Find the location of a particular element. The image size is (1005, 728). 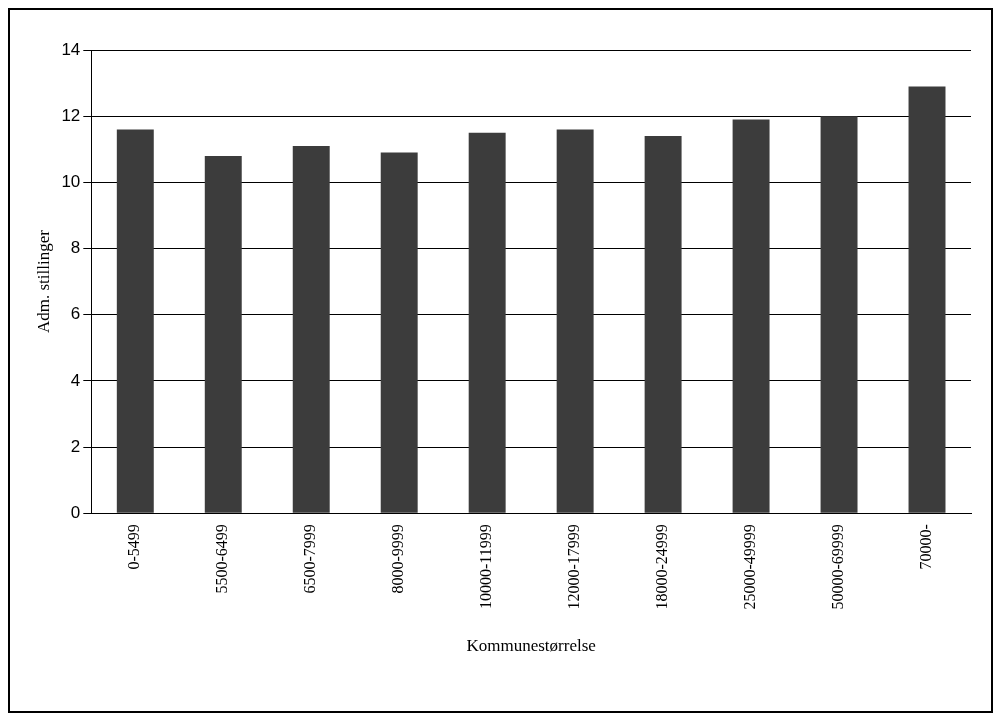

x-tick-label: 10000-11999 is located at coordinates (486, 567).